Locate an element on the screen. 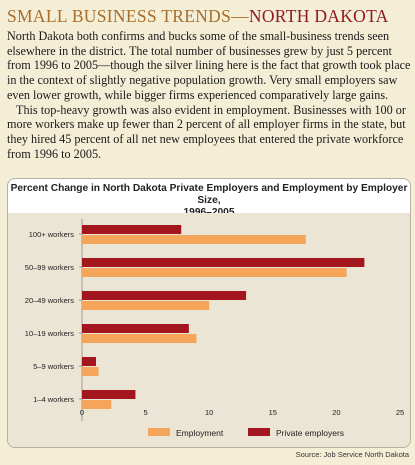 The height and width of the screenshot is (465, 415). category-label: 10–19 workers is located at coordinates (49, 333).